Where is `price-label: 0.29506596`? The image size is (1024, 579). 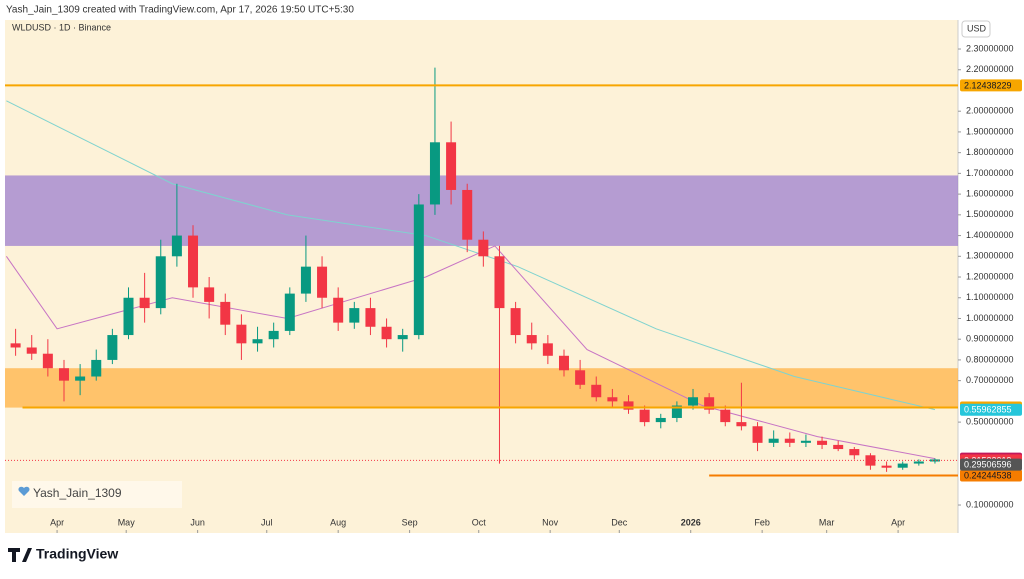
price-label: 0.29506596 is located at coordinates (988, 464).